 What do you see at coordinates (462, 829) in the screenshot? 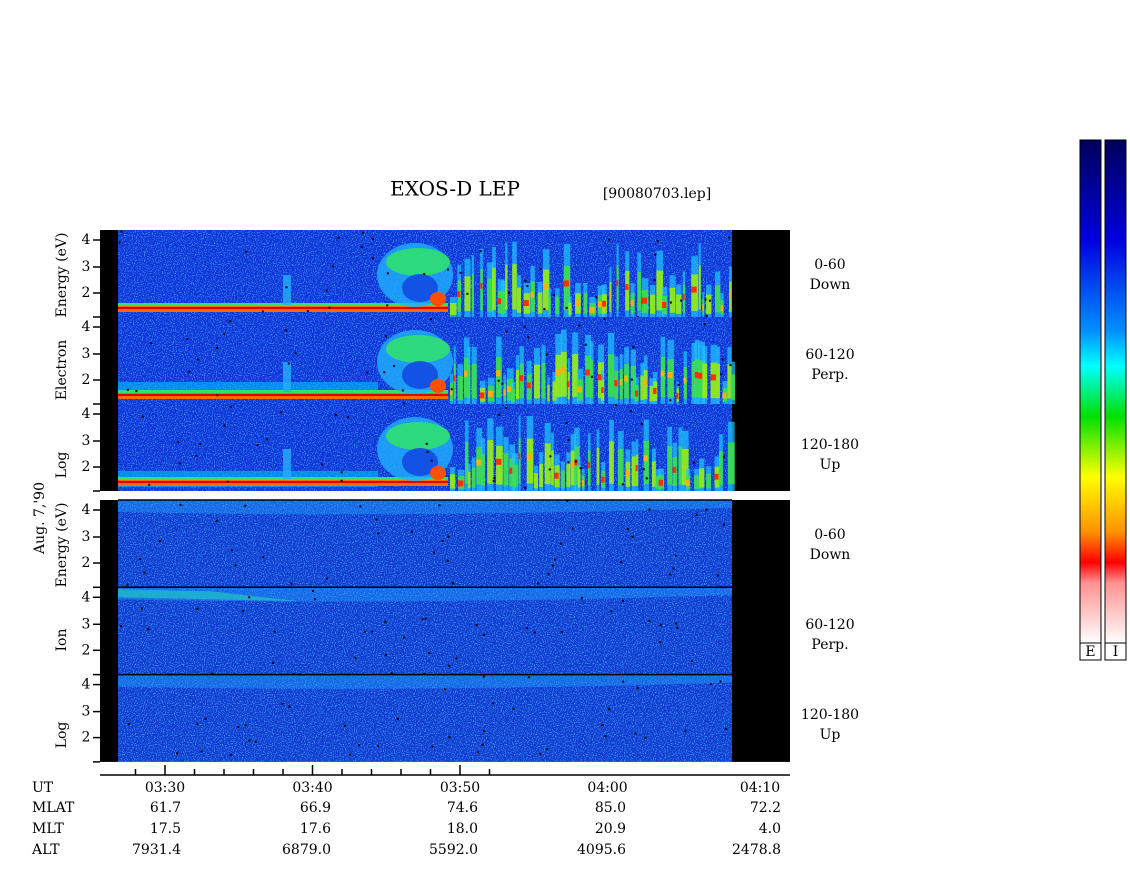
I see `ephemeris-value: 18.0` at bounding box center [462, 829].